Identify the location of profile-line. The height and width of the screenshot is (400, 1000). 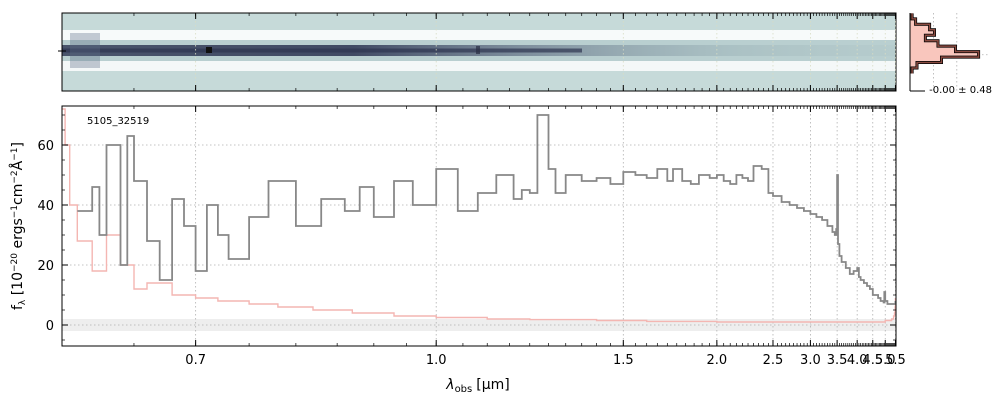
(945, 43).